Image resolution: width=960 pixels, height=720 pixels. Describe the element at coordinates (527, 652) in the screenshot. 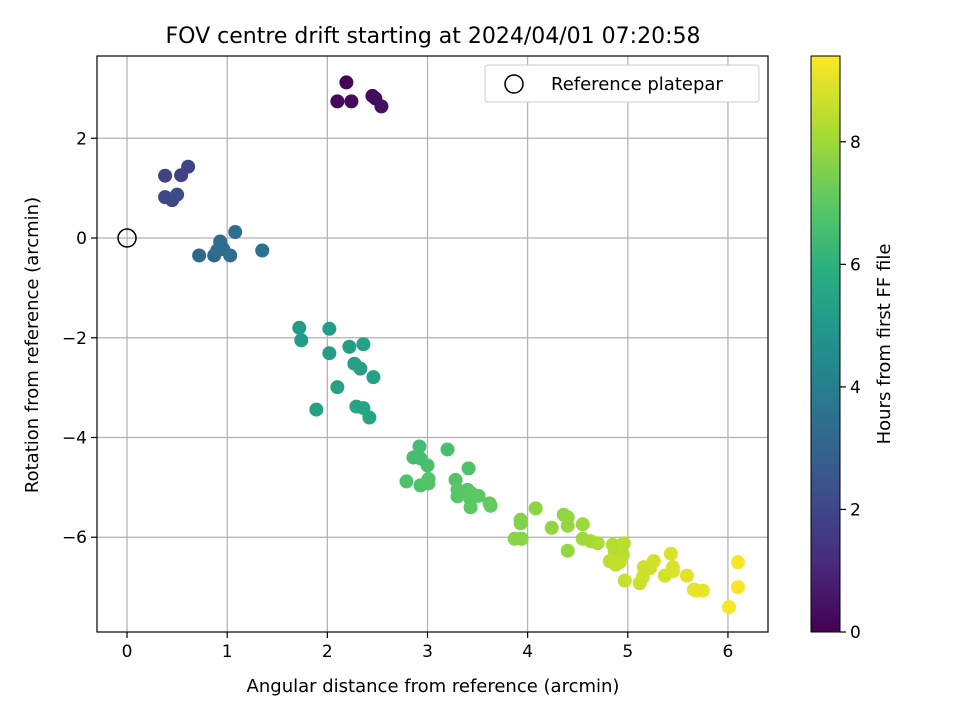

I see `x-tick-label: 4` at that location.